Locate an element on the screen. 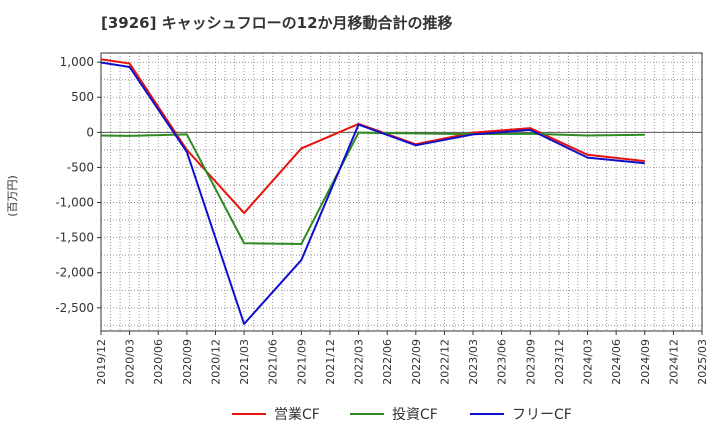  x-tick-label: 2022/06 is located at coordinates (387, 362).